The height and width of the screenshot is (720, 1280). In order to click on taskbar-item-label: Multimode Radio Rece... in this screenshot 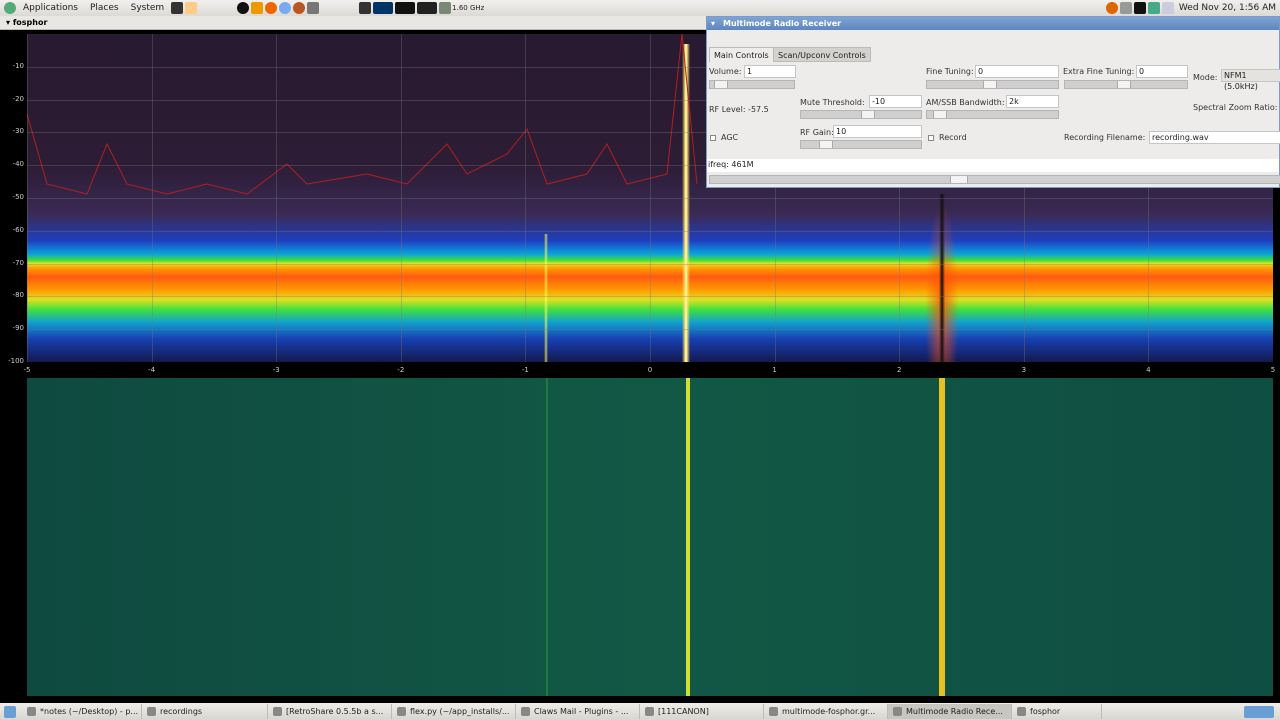, I will do `click(954, 711)`.